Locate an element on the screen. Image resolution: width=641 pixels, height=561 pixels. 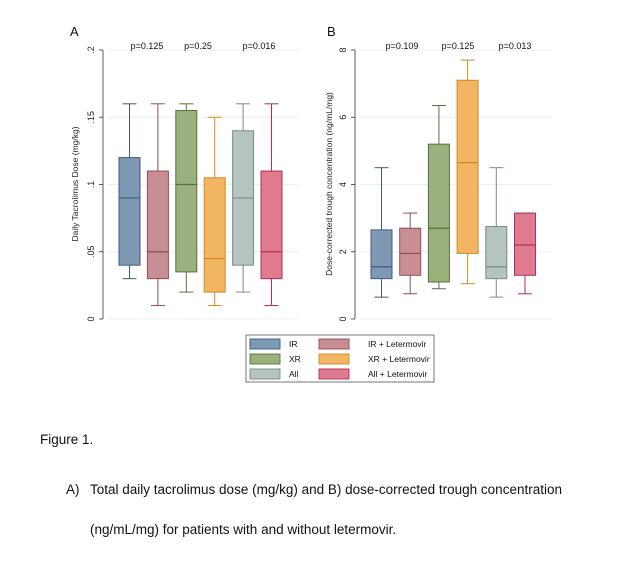
panel-a-y-tick-label: .1 is located at coordinates (91, 185).